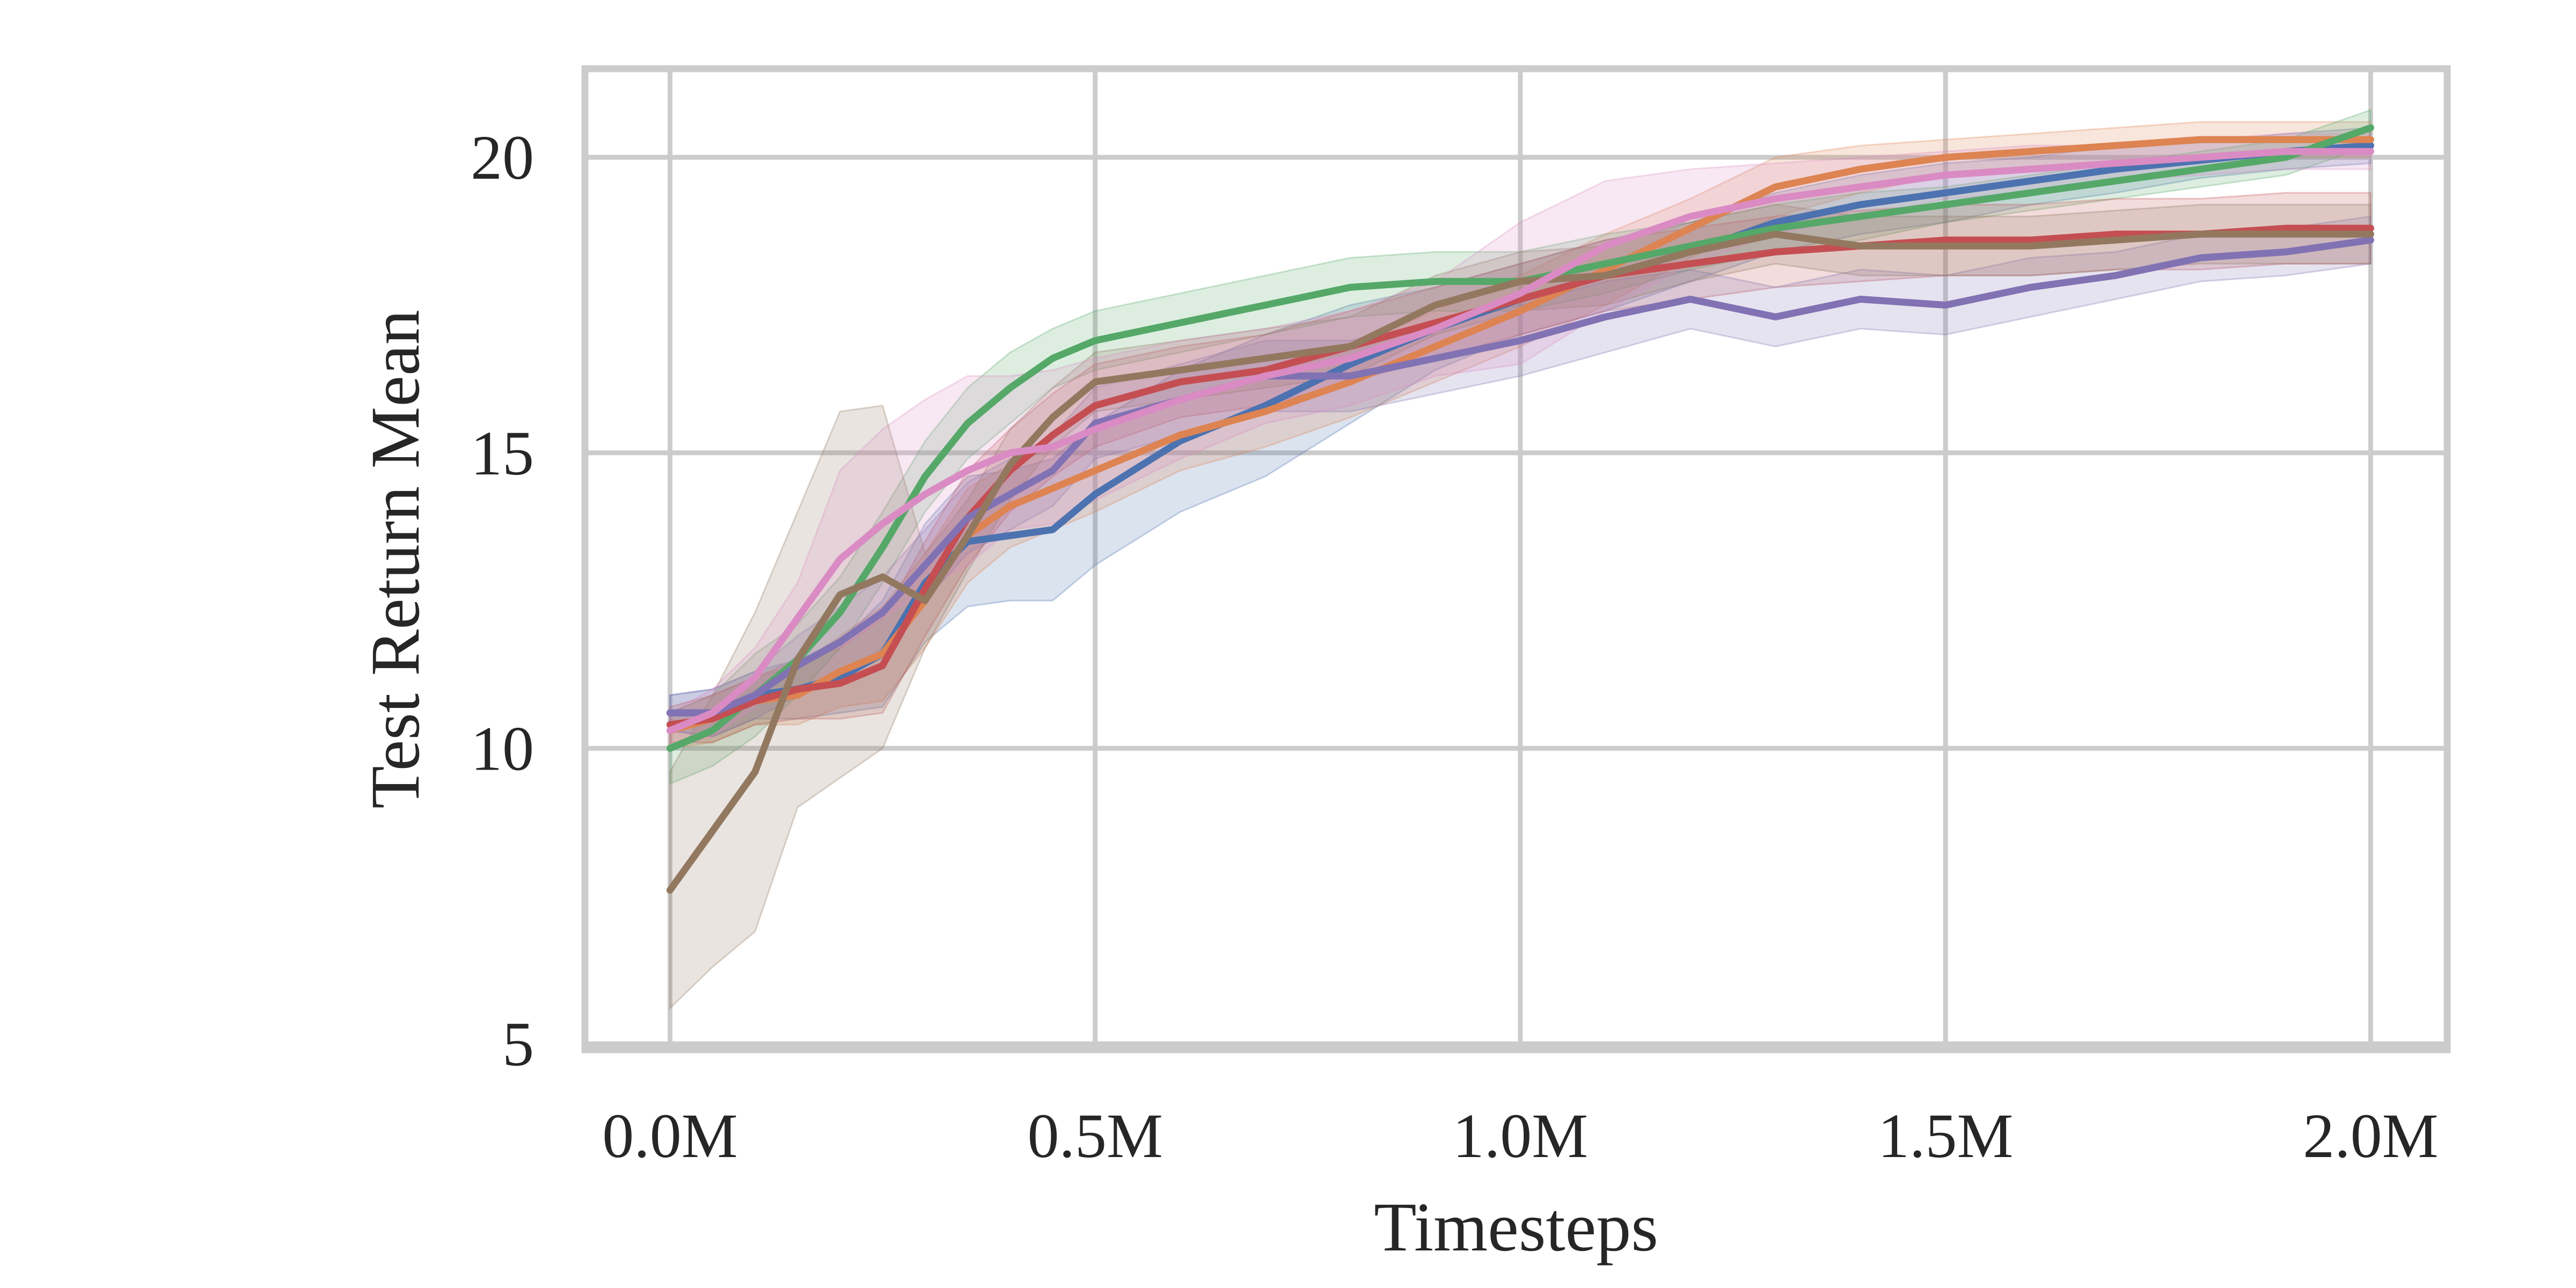 The image size is (2576, 1288). What do you see at coordinates (1516, 1227) in the screenshot?
I see `x-axis-label: Timesteps` at bounding box center [1516, 1227].